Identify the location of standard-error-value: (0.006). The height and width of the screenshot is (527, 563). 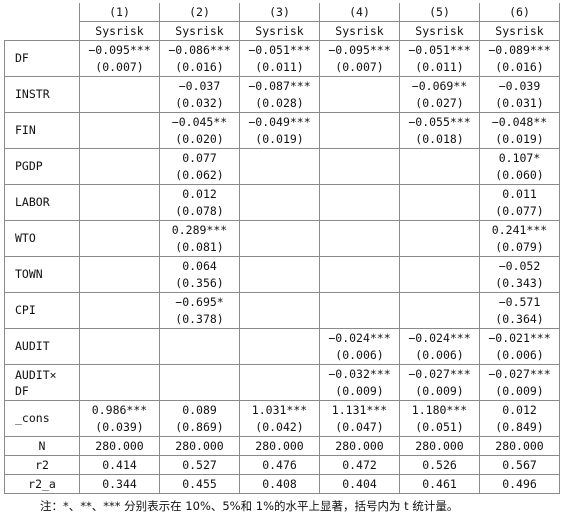
(519, 354).